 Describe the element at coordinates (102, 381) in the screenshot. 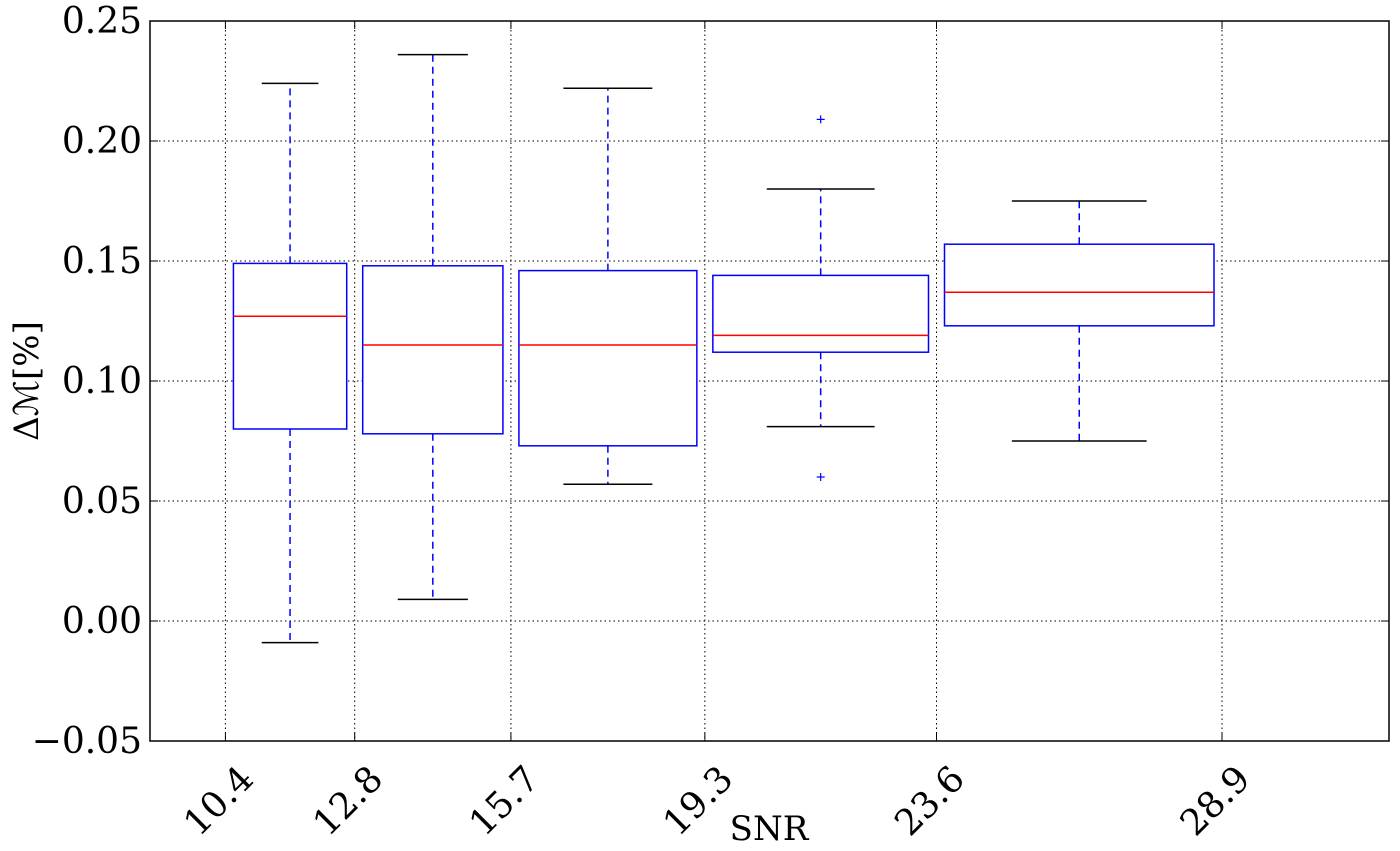

I see `y-tick-label: 0.10` at that location.